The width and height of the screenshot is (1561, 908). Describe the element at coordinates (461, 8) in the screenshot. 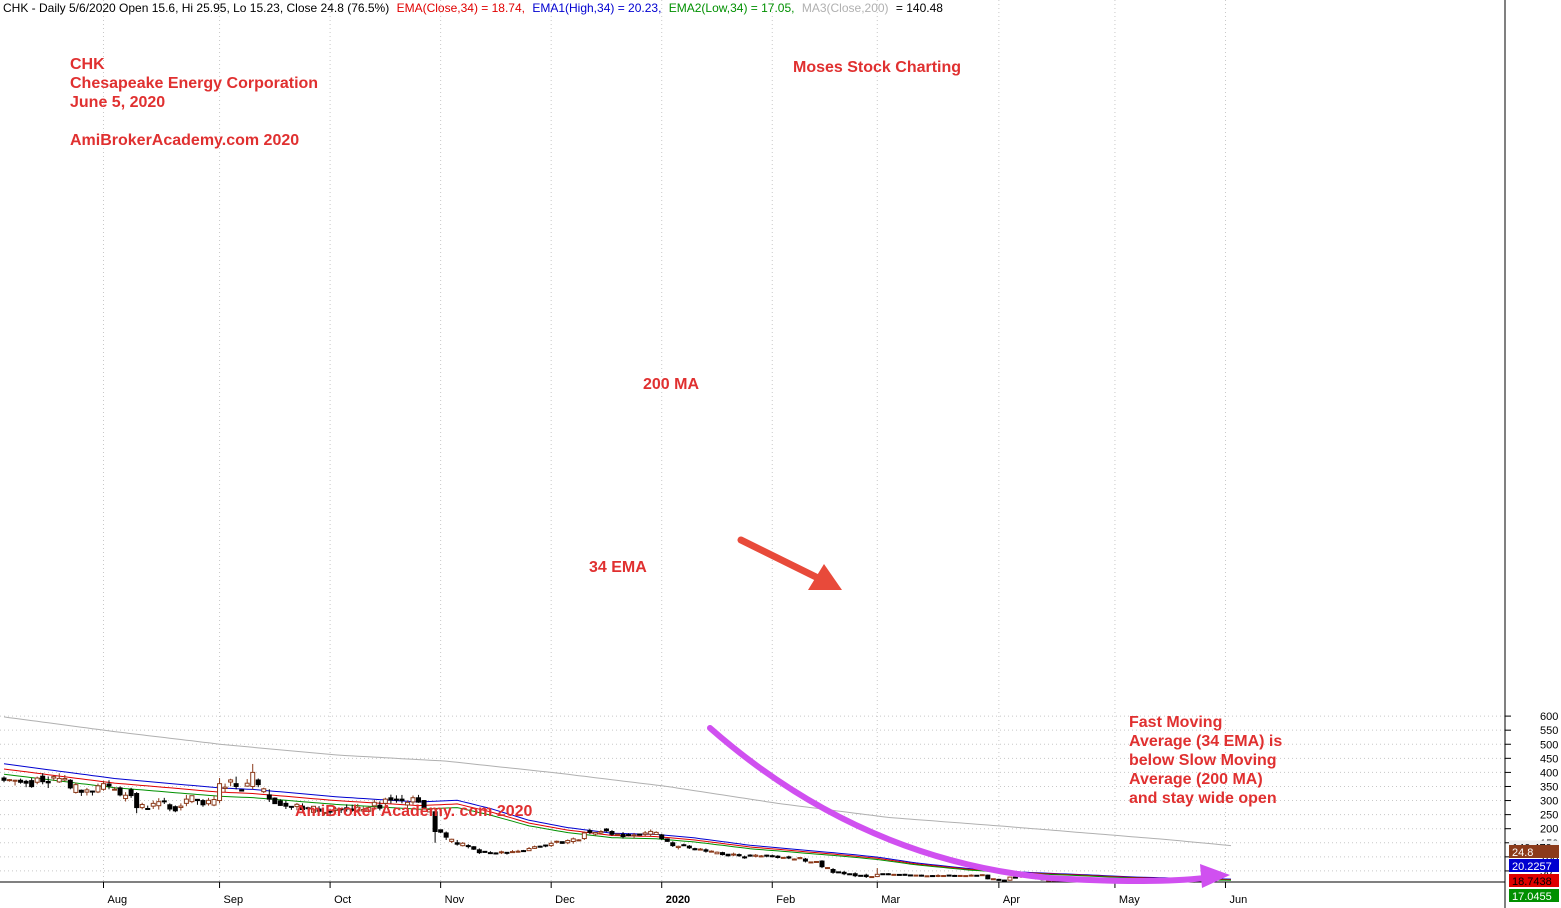

I see `header-ema-close: EMA(Close,34) = 18.74,` at that location.